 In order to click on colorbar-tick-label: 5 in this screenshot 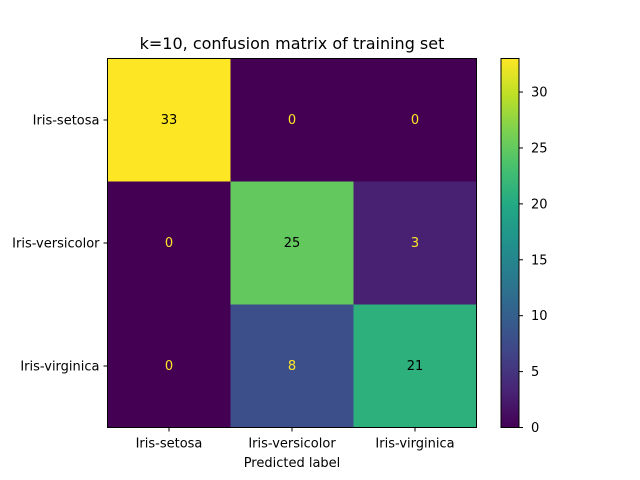, I will do `click(535, 372)`.